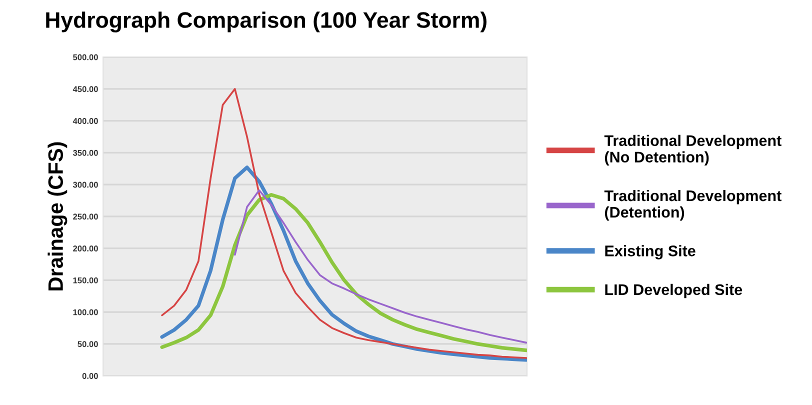 This screenshot has width=812, height=405. I want to click on legend-label: Existing Site, so click(650, 252).